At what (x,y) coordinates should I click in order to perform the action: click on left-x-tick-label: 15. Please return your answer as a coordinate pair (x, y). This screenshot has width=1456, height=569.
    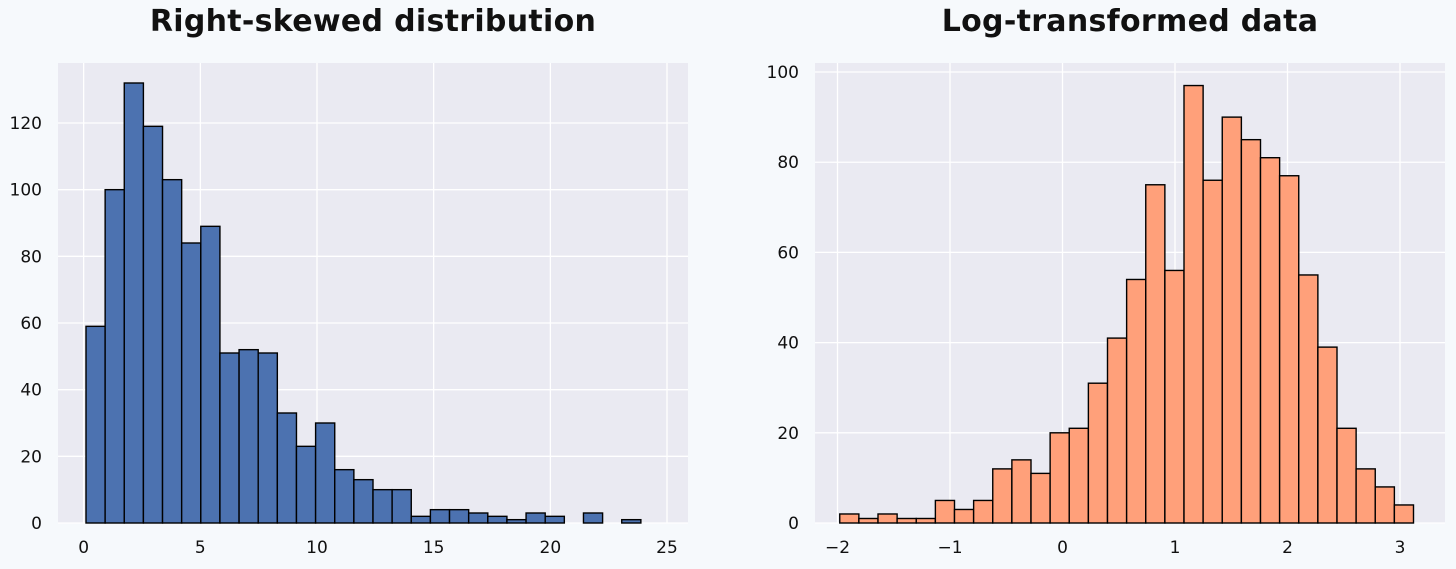
    Looking at the image, I should click on (434, 548).